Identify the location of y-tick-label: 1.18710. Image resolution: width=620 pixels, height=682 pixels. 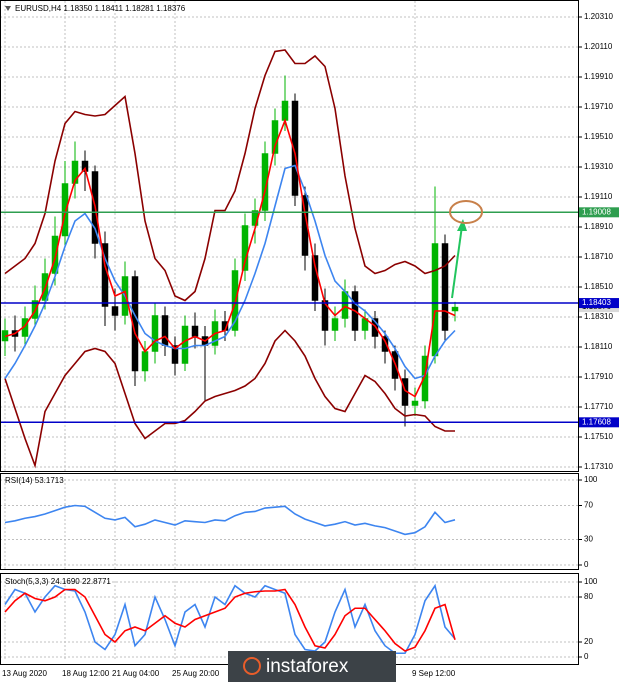
(598, 256).